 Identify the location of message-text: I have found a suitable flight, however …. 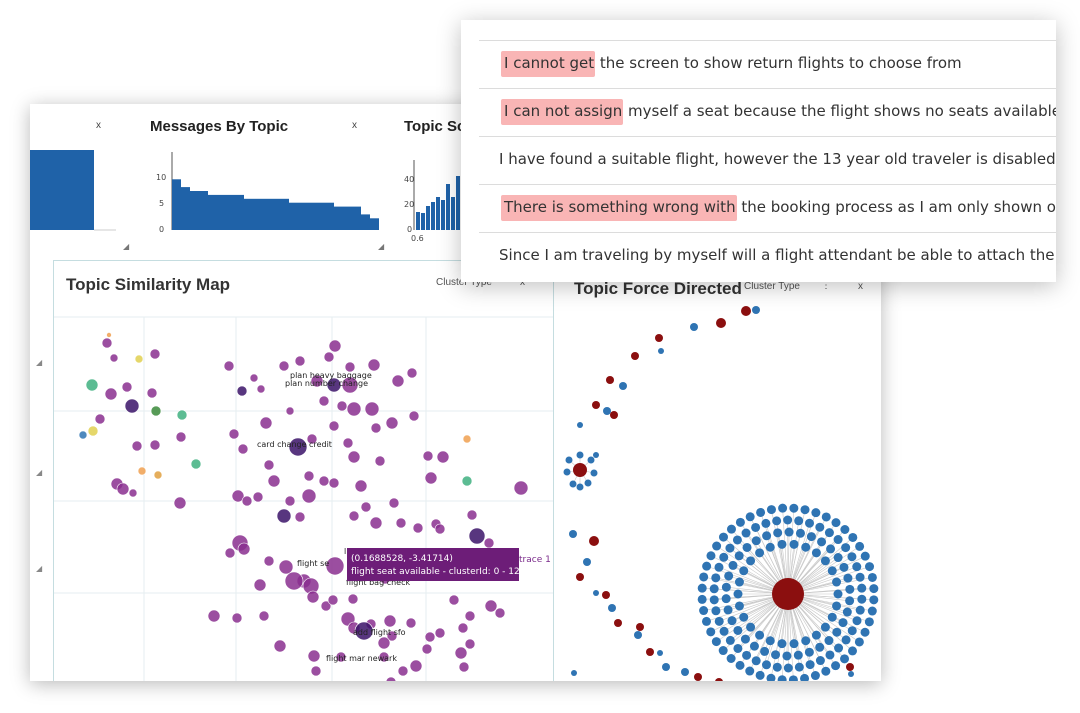
(777, 159).